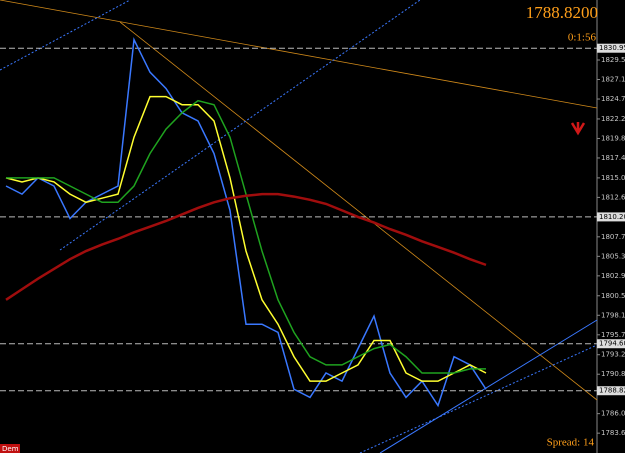 This screenshot has height=453, width=625. Describe the element at coordinates (613, 315) in the screenshot. I see `y-tick-label: 1798.10` at that location.